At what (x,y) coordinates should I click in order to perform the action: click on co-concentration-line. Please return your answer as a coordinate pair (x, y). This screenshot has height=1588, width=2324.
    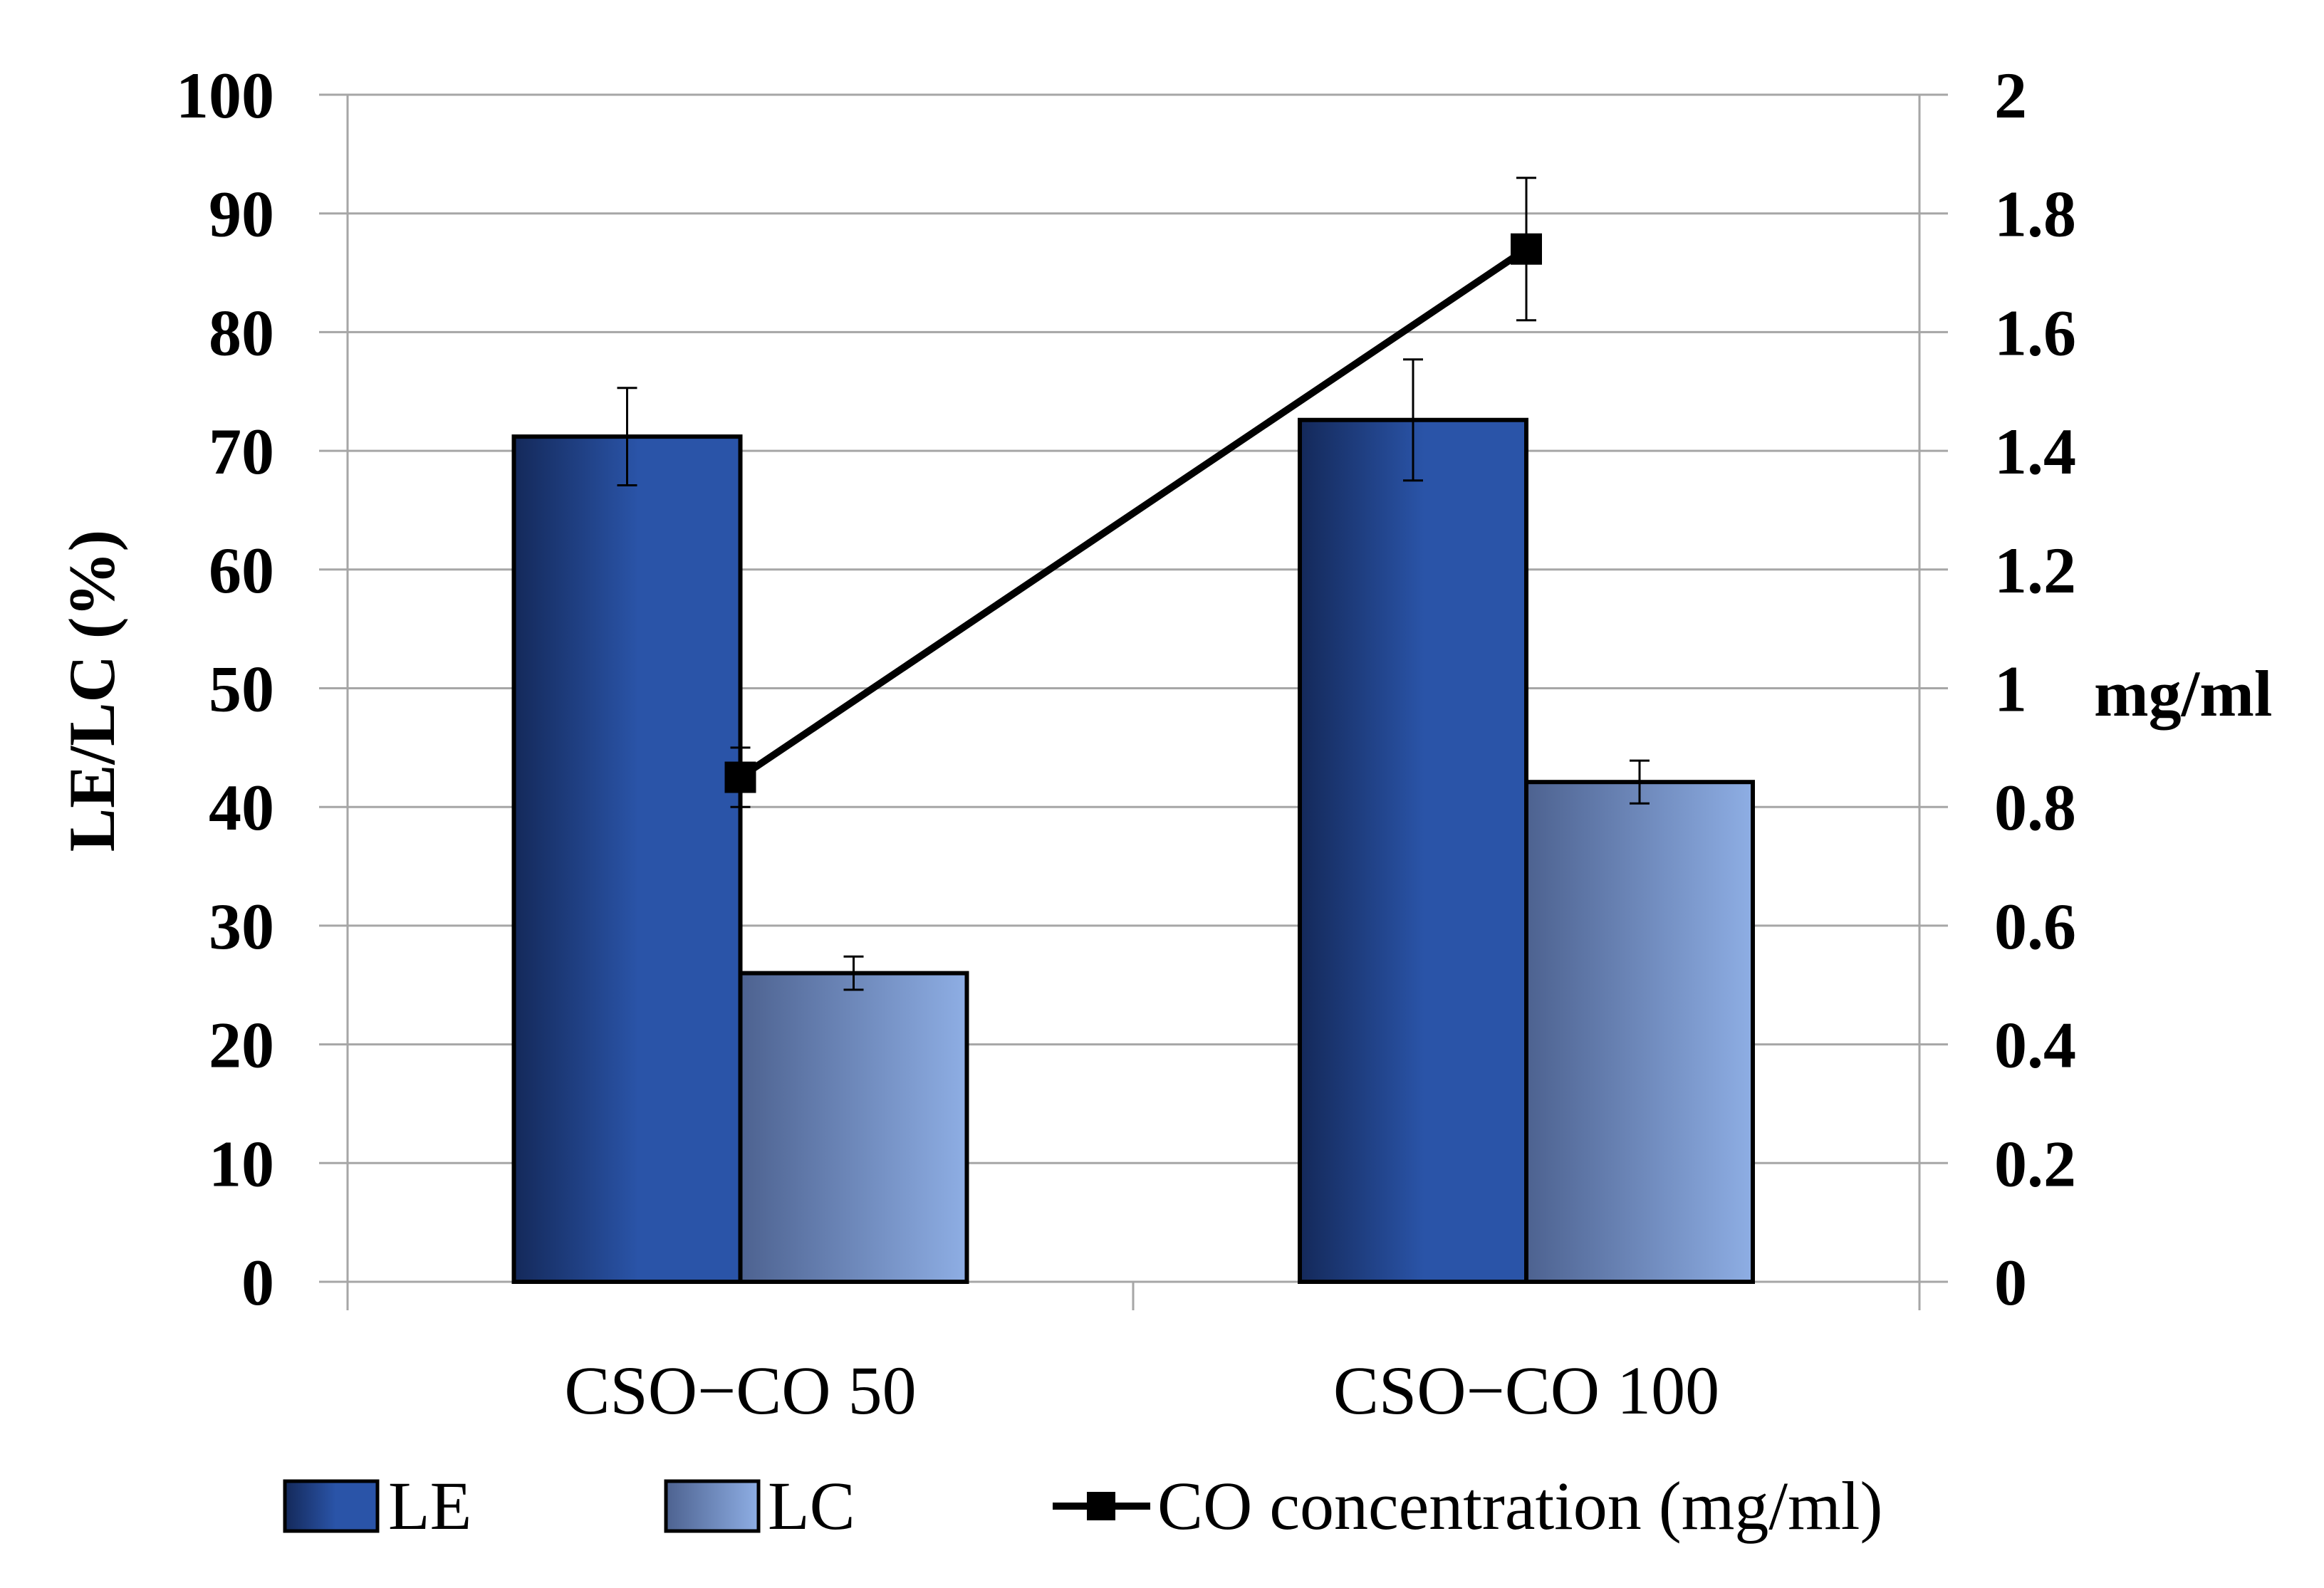
    Looking at the image, I should click on (1133, 492).